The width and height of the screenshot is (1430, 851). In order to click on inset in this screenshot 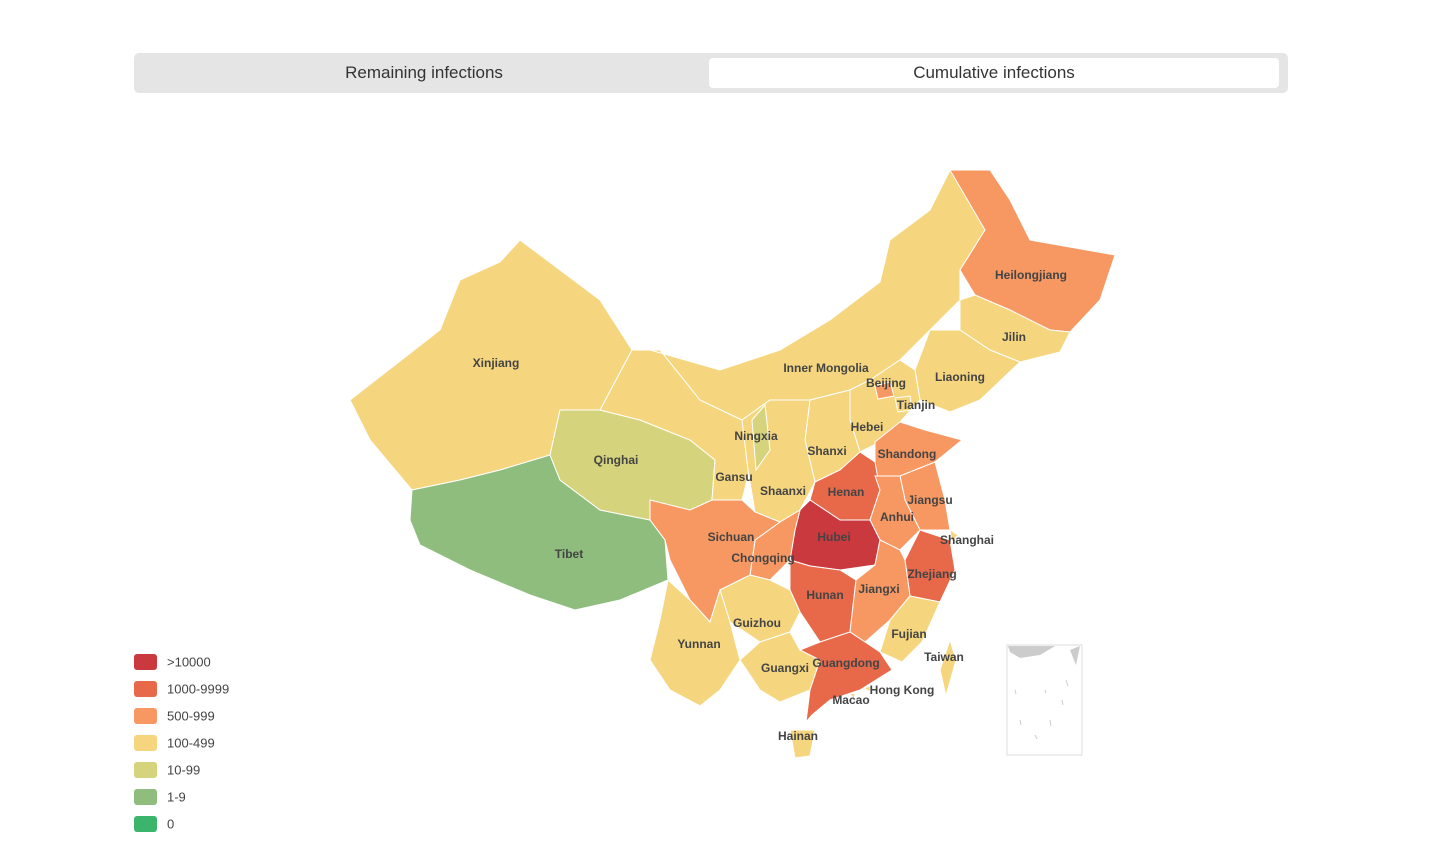, I will do `click(1044, 700)`.